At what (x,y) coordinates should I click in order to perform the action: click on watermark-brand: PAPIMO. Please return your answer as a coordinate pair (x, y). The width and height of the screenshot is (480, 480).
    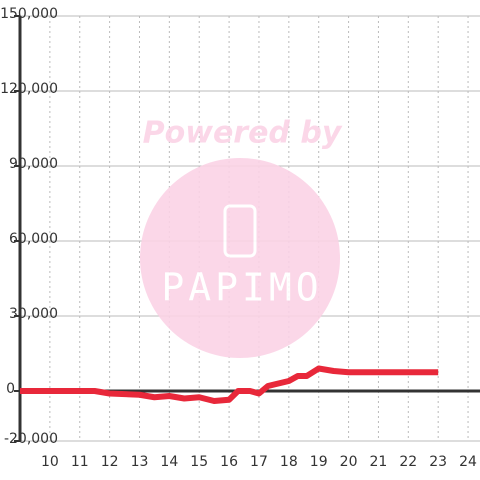
    Looking at the image, I should click on (241, 288).